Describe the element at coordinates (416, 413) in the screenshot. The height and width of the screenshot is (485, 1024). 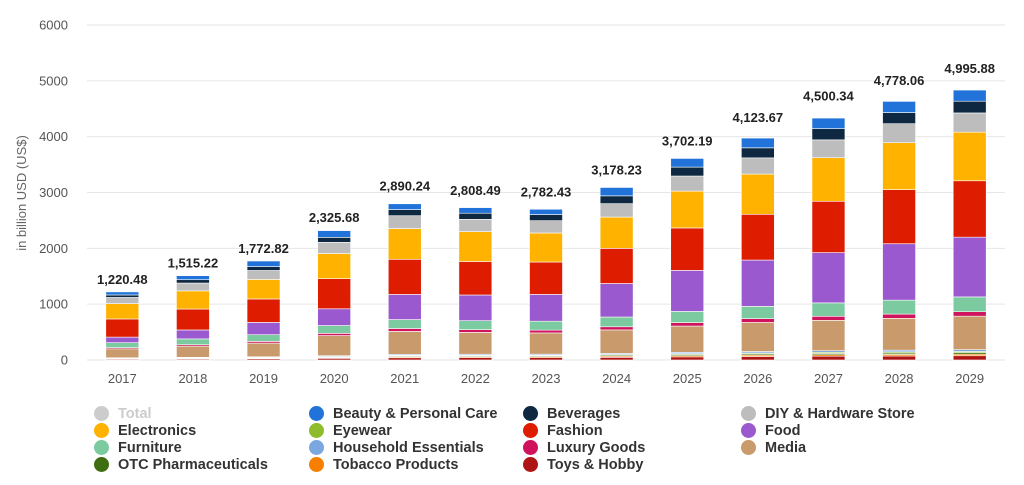
I see `legend-item: Beauty & Personal Care` at that location.